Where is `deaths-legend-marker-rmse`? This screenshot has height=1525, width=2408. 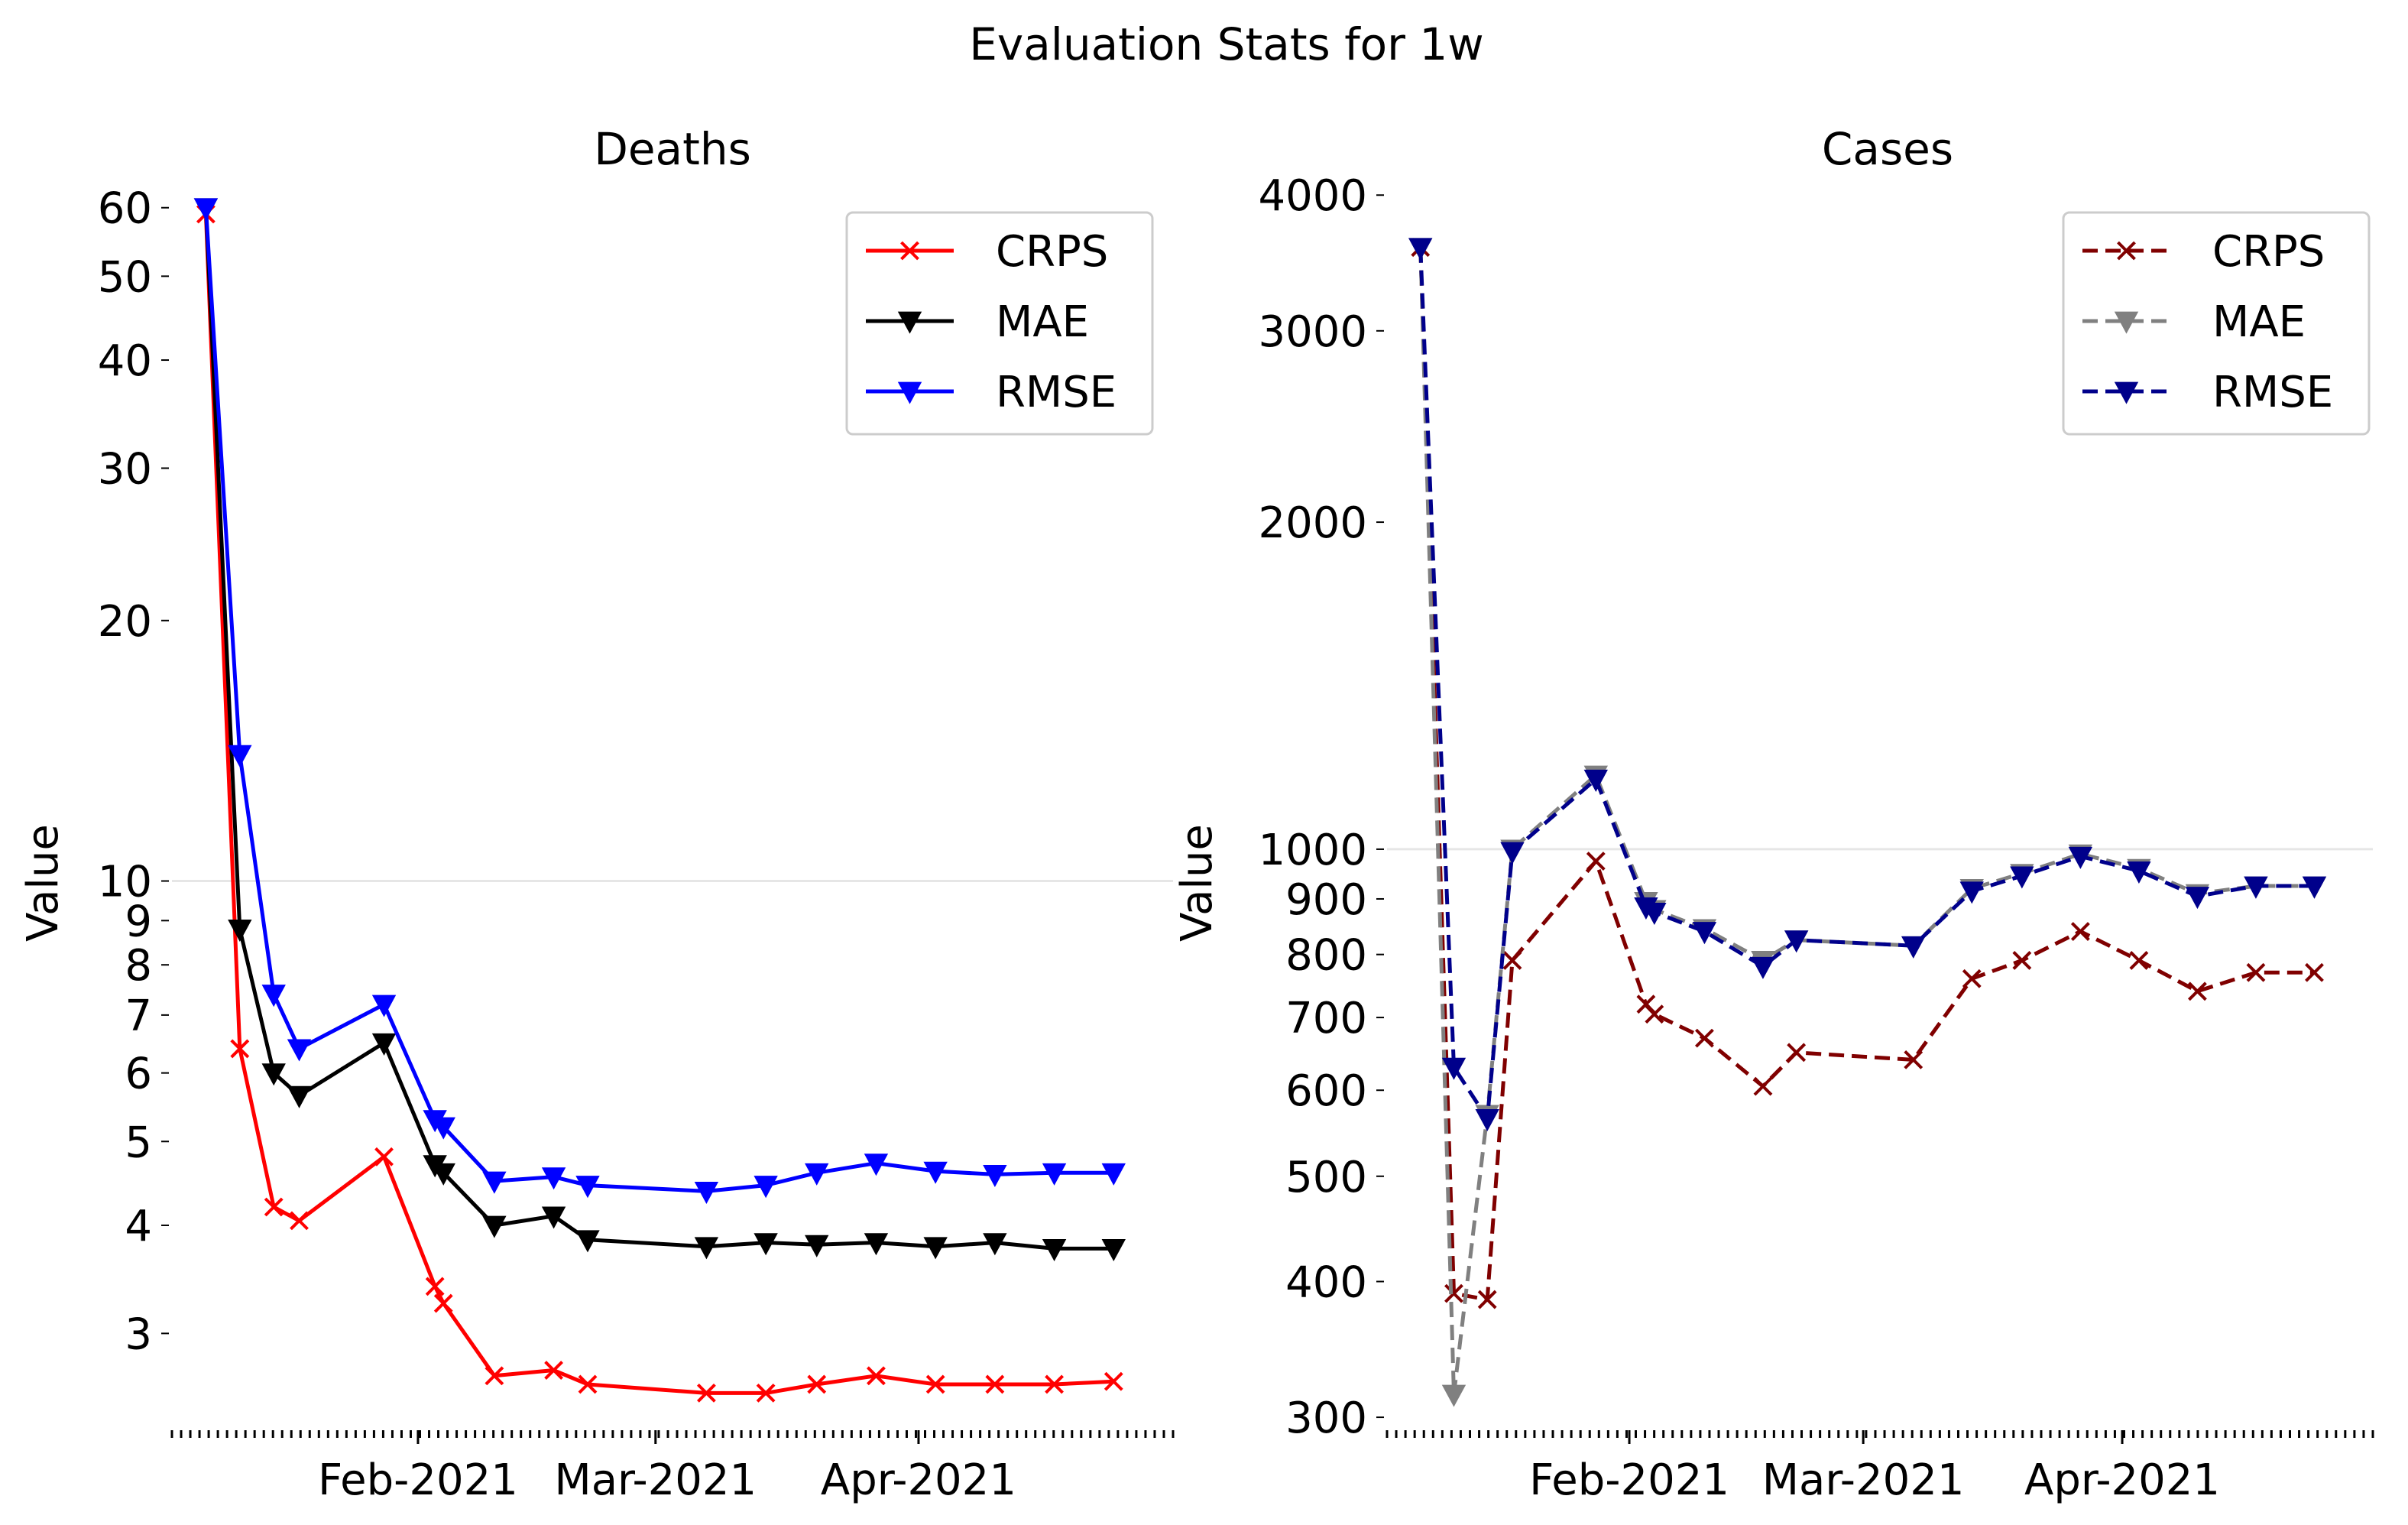 deaths-legend-marker-rmse is located at coordinates (910, 392).